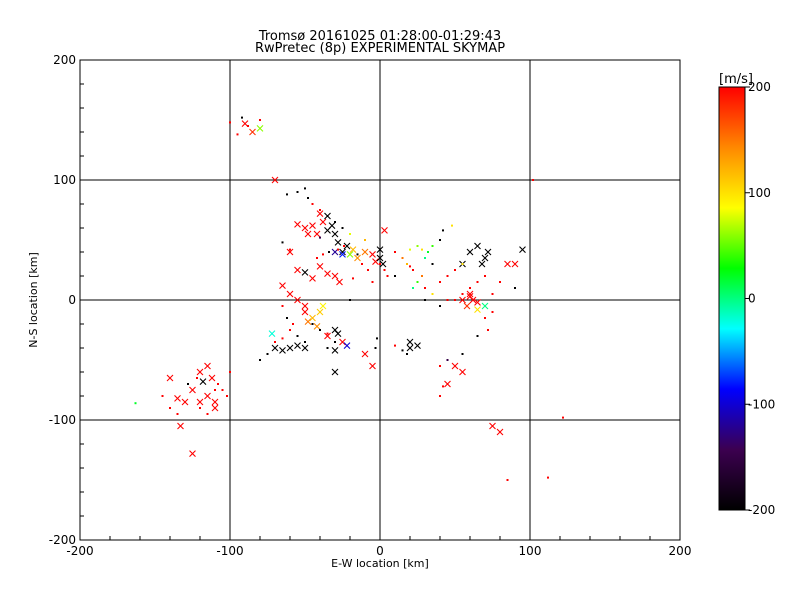 The image size is (800, 600). What do you see at coordinates (759, 87) in the screenshot?
I see `colorbar-tick-label: 200` at bounding box center [759, 87].